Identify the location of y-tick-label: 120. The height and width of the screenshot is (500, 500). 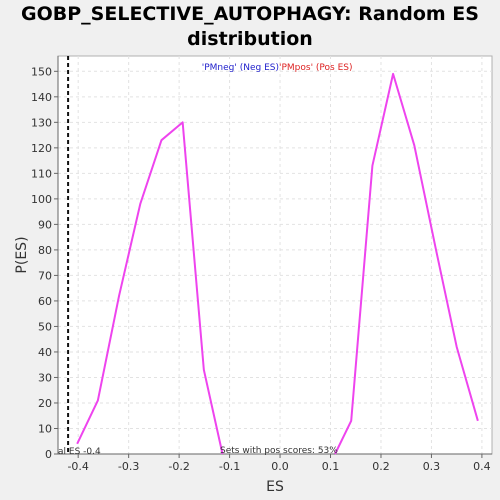
(41, 148).